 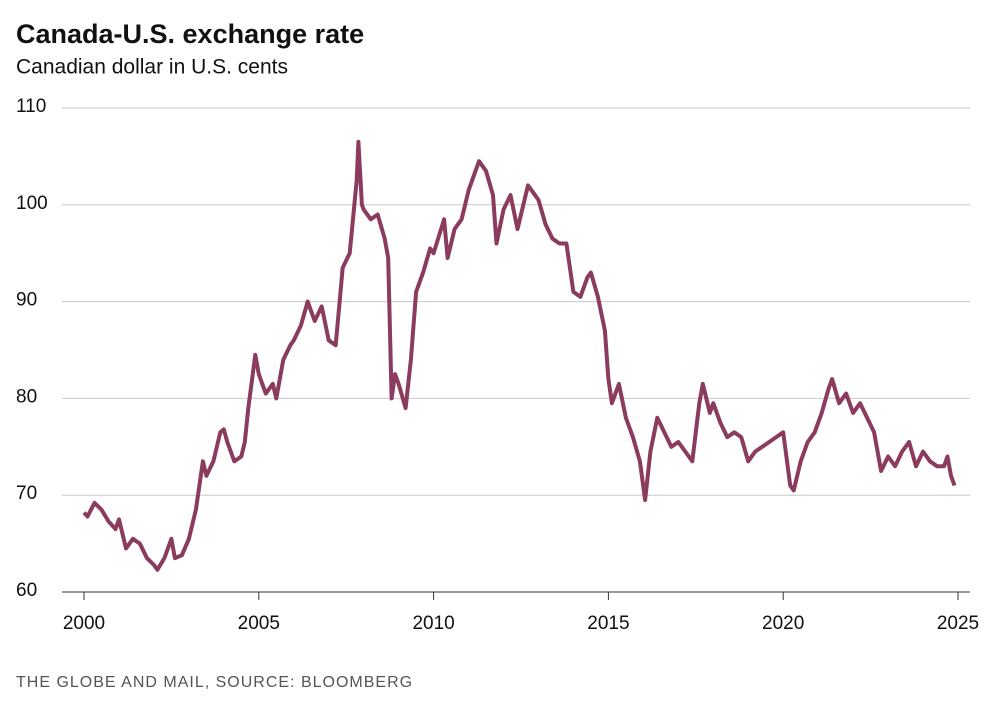 I want to click on y-tick-label: 100, so click(x=32, y=203).